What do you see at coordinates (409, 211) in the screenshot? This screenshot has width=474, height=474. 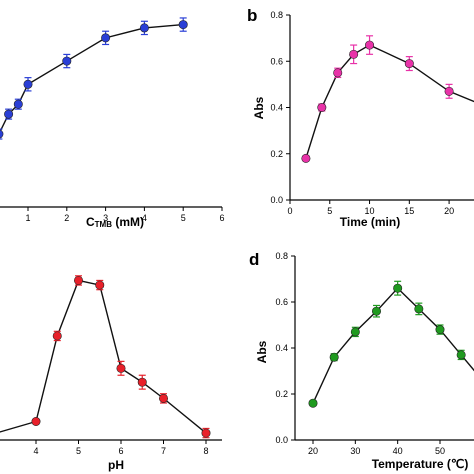 I see `x-tick-label: 15` at bounding box center [409, 211].